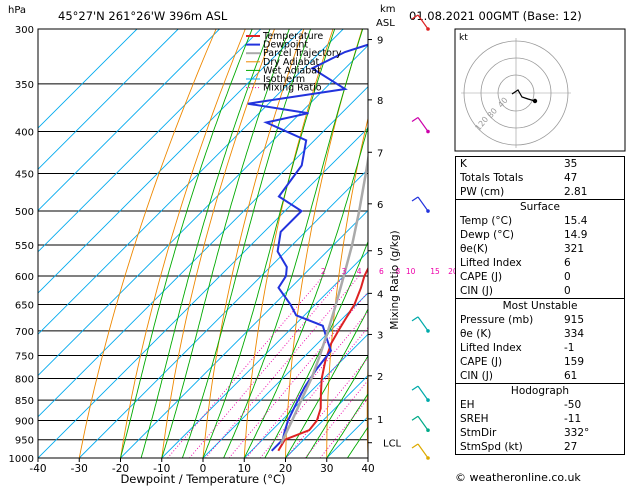  Describe the element at coordinates (540, 391) in the screenshot. I see `hodograph-title: Hodograph` at that location.